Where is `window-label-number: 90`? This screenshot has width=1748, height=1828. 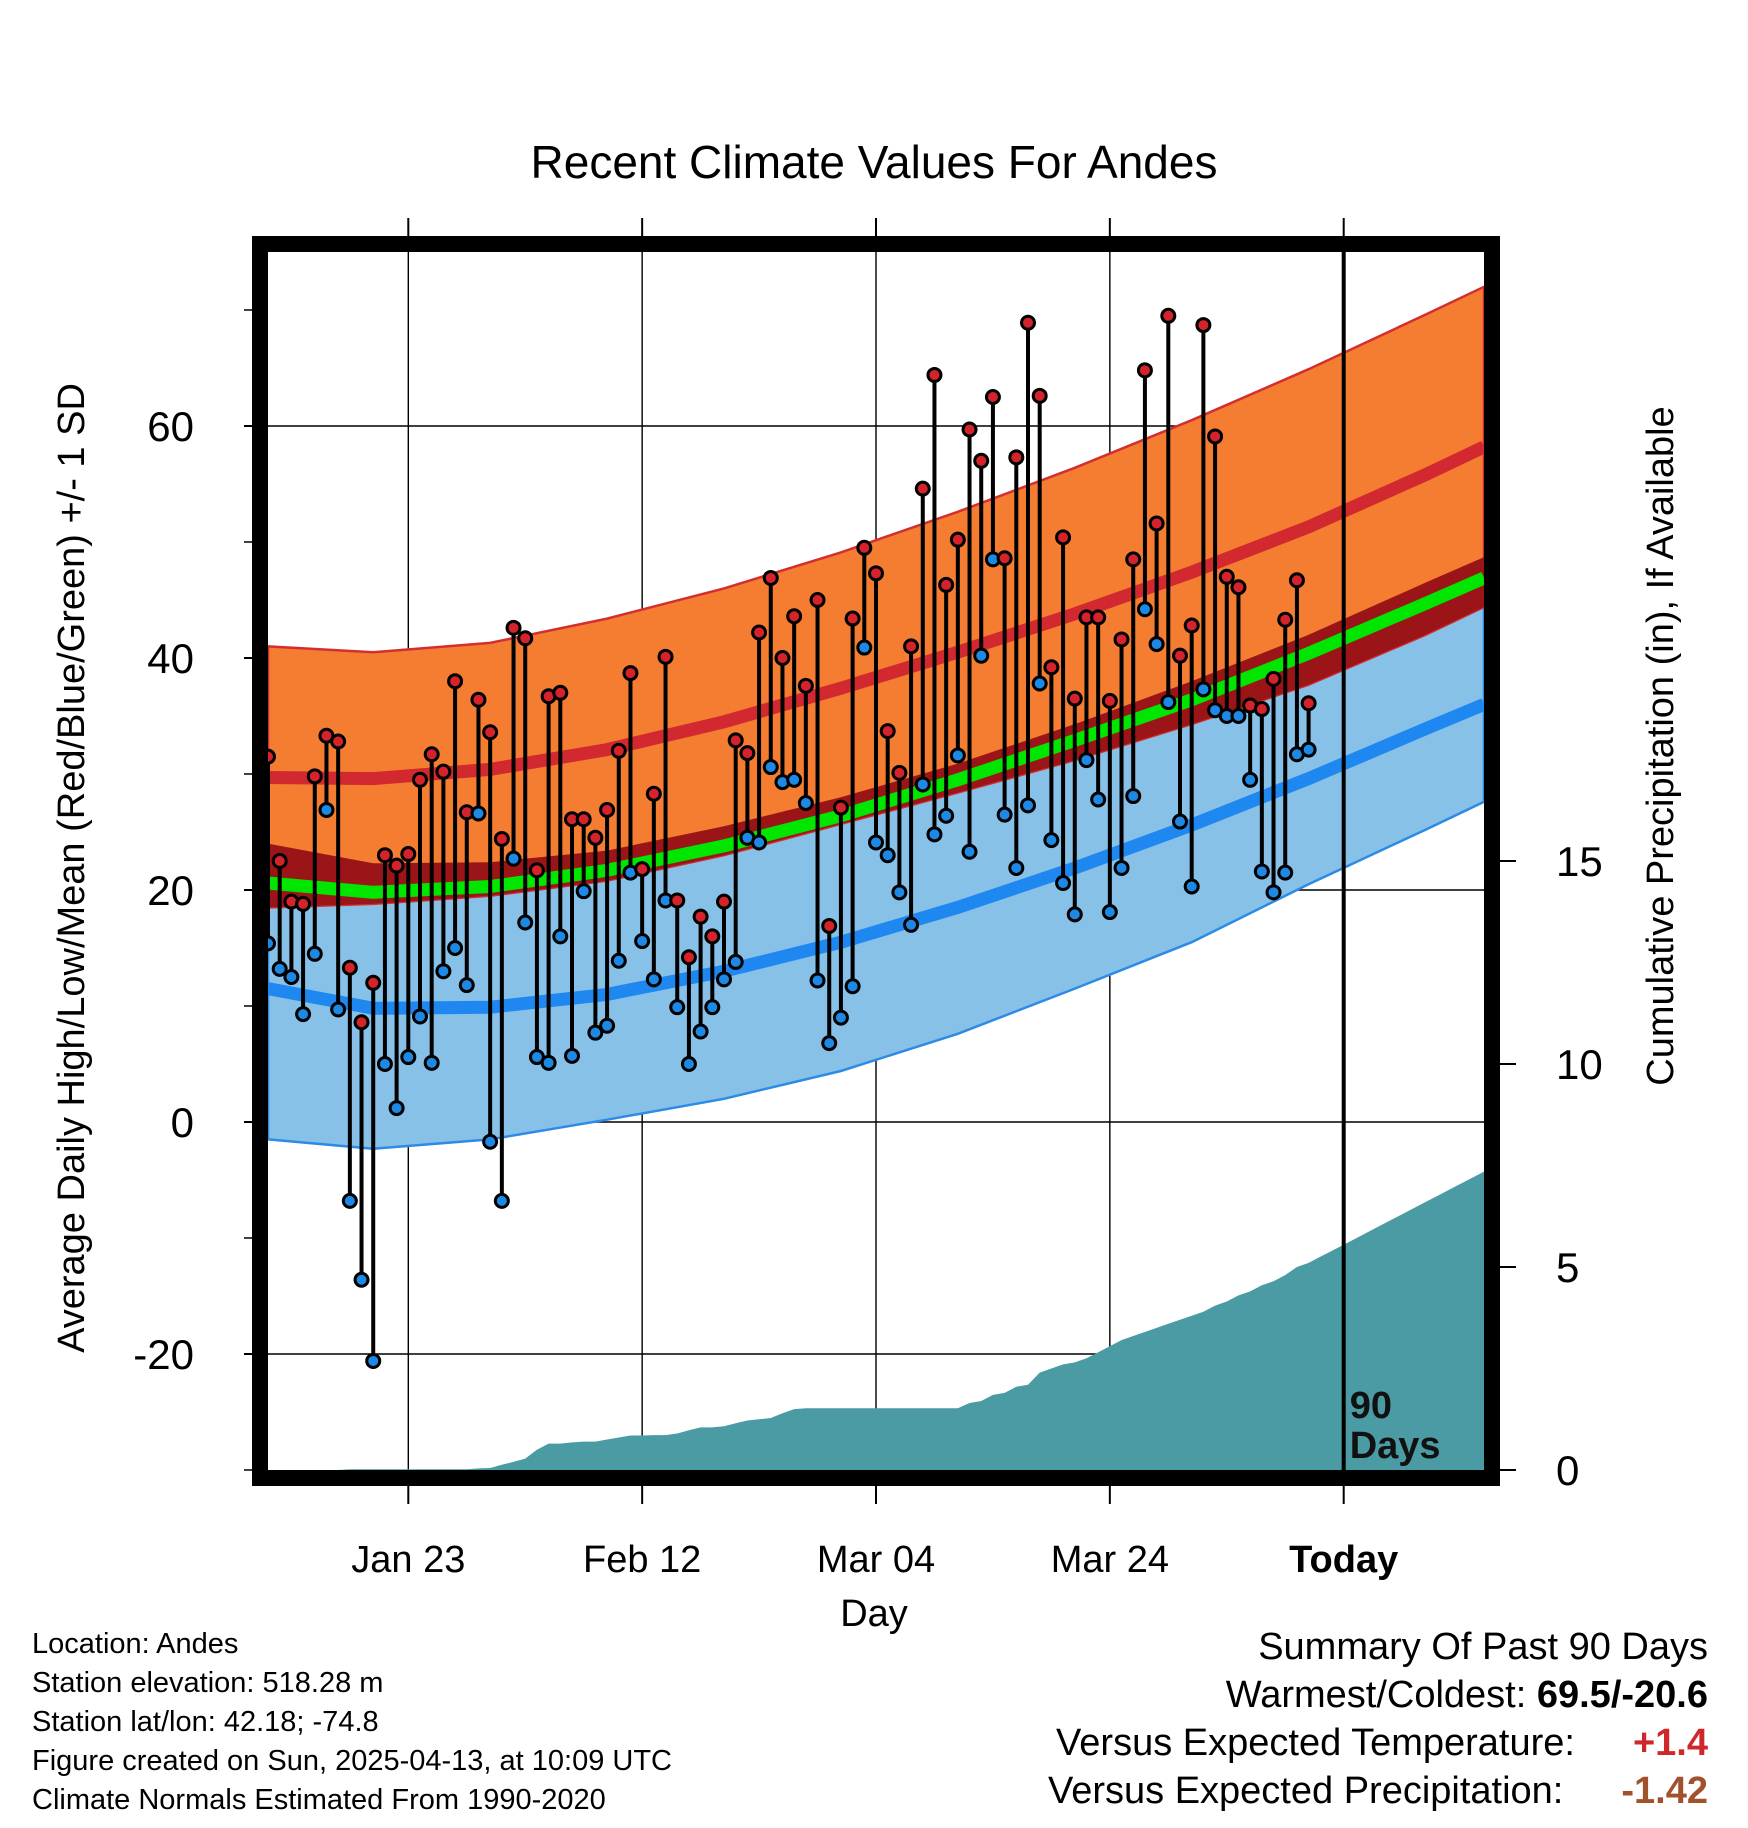 window-label-number: 90 is located at coordinates (1371, 1406).